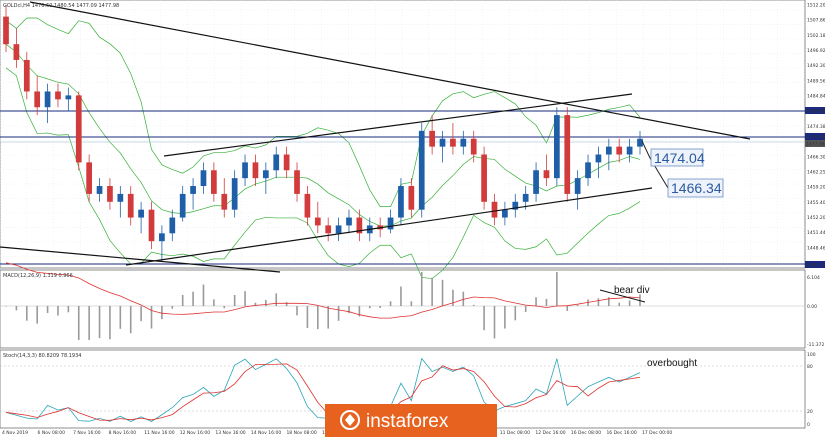  Describe the element at coordinates (323, 392) in the screenshot. I see `stoch-signal-line` at that location.